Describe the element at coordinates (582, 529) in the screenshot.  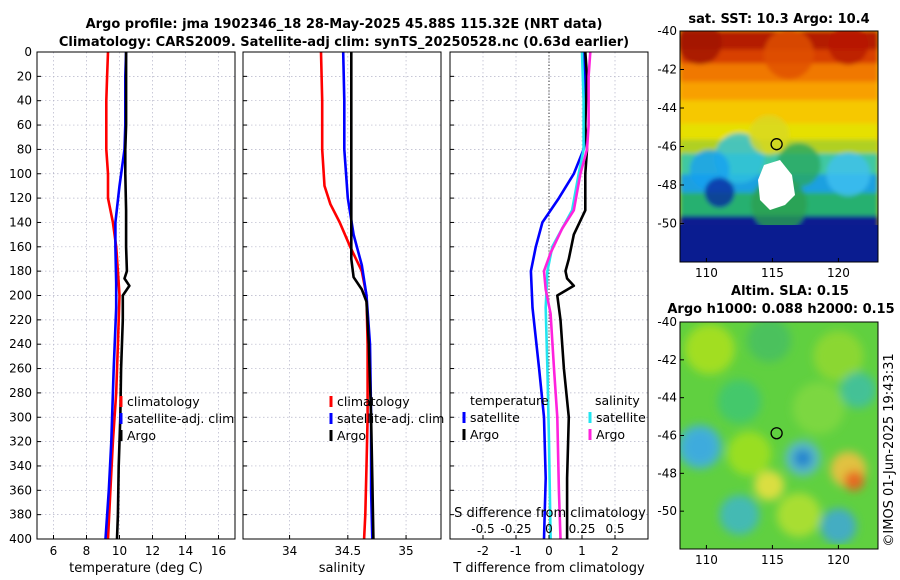
I see `top-tick-label: 0.25` at that location.